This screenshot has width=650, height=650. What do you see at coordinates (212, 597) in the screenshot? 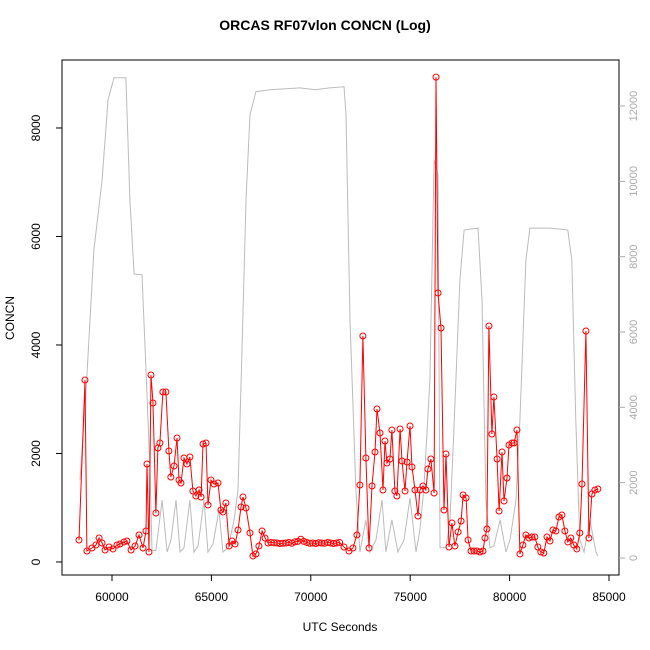
I see `x-tick-label: 65000` at bounding box center [212, 597].